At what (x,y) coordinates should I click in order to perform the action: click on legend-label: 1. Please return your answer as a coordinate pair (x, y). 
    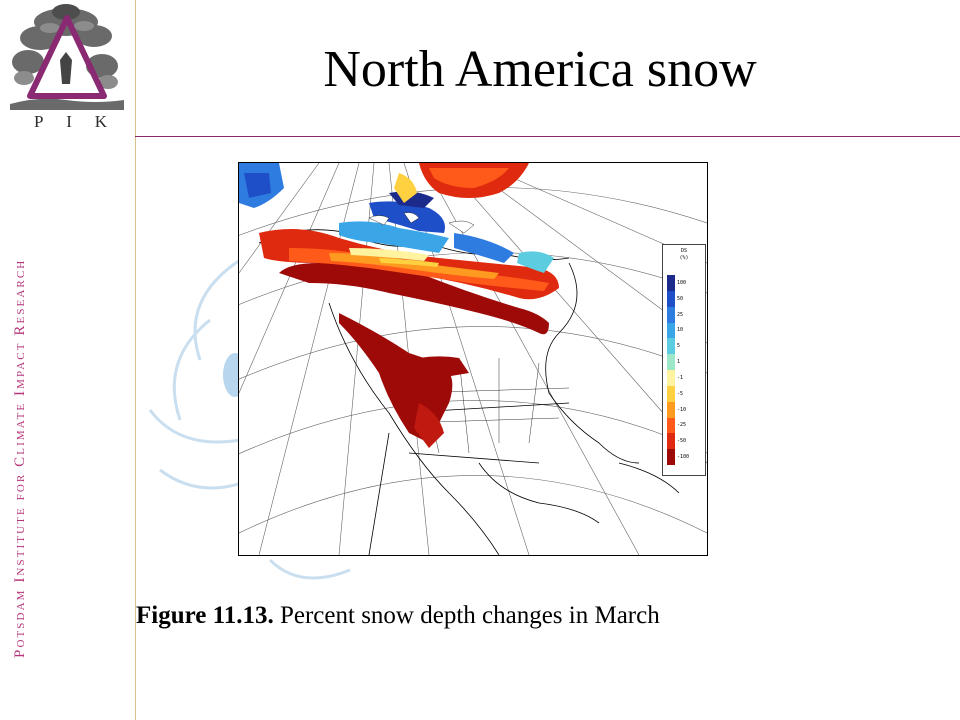
    Looking at the image, I should click on (679, 362).